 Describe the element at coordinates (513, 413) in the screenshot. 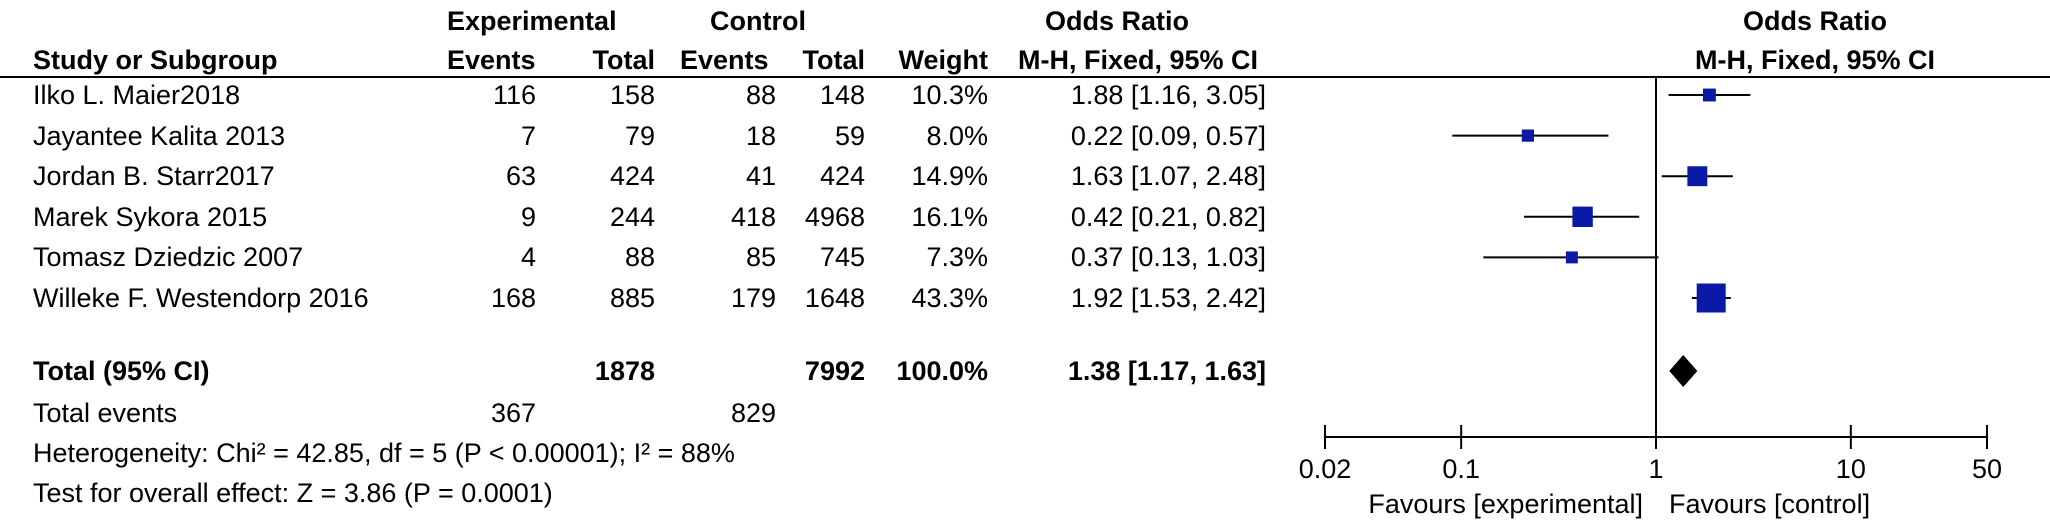

I see `total-events-exp: 367` at that location.